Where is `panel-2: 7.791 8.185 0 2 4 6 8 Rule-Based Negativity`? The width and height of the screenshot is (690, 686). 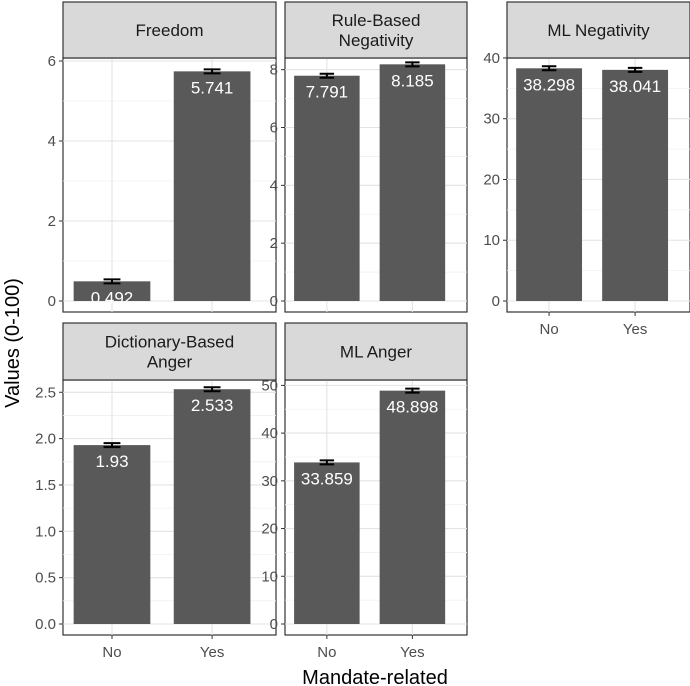 panel-2: 7.791 8.185 0 2 4 6 8 Rule-Based Negativity is located at coordinates (369, 157).